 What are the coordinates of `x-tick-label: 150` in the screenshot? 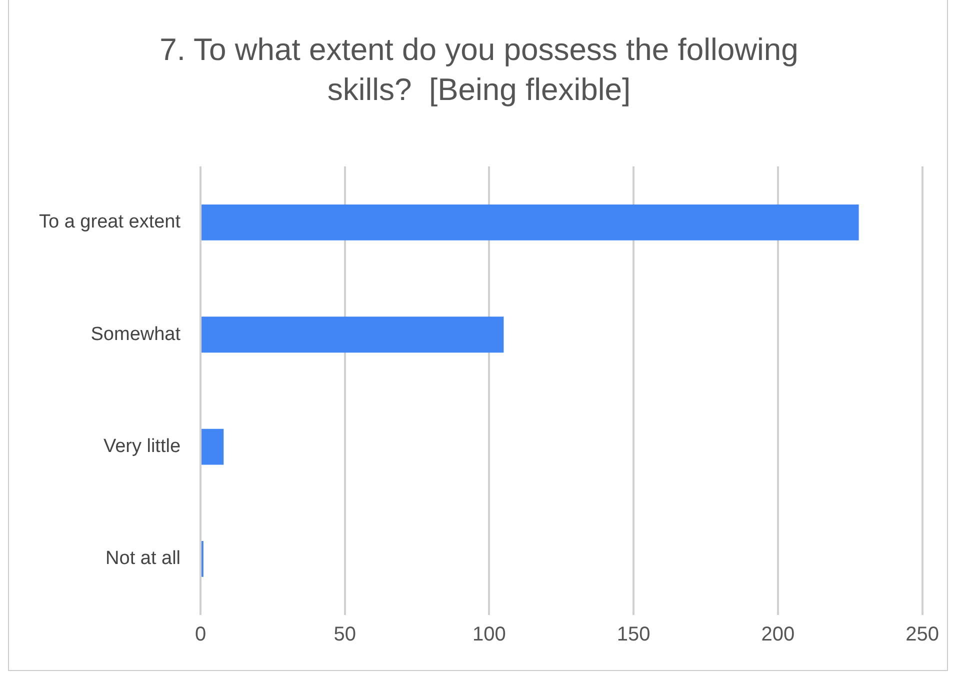 It's located at (633, 635).